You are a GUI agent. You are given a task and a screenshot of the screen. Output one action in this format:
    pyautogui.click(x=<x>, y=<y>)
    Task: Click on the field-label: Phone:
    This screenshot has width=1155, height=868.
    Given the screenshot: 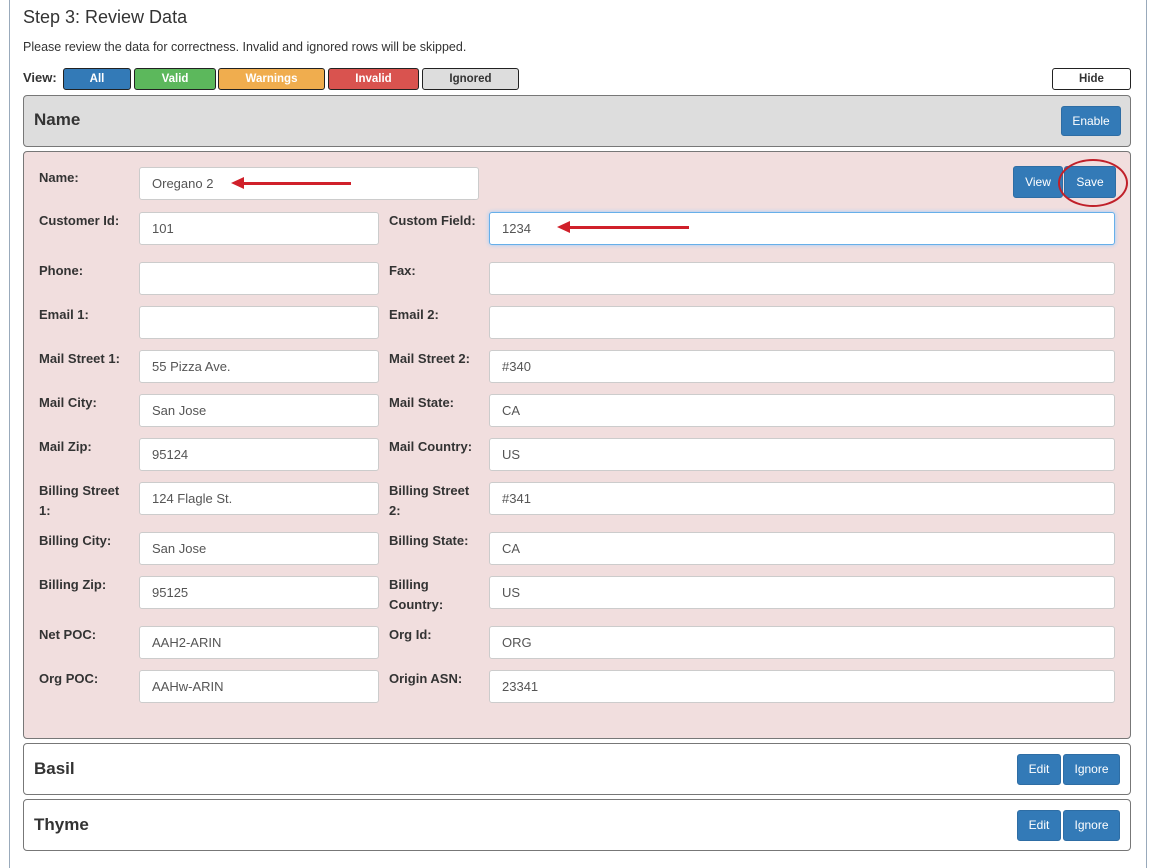 What is the action you would take?
    pyautogui.click(x=61, y=270)
    